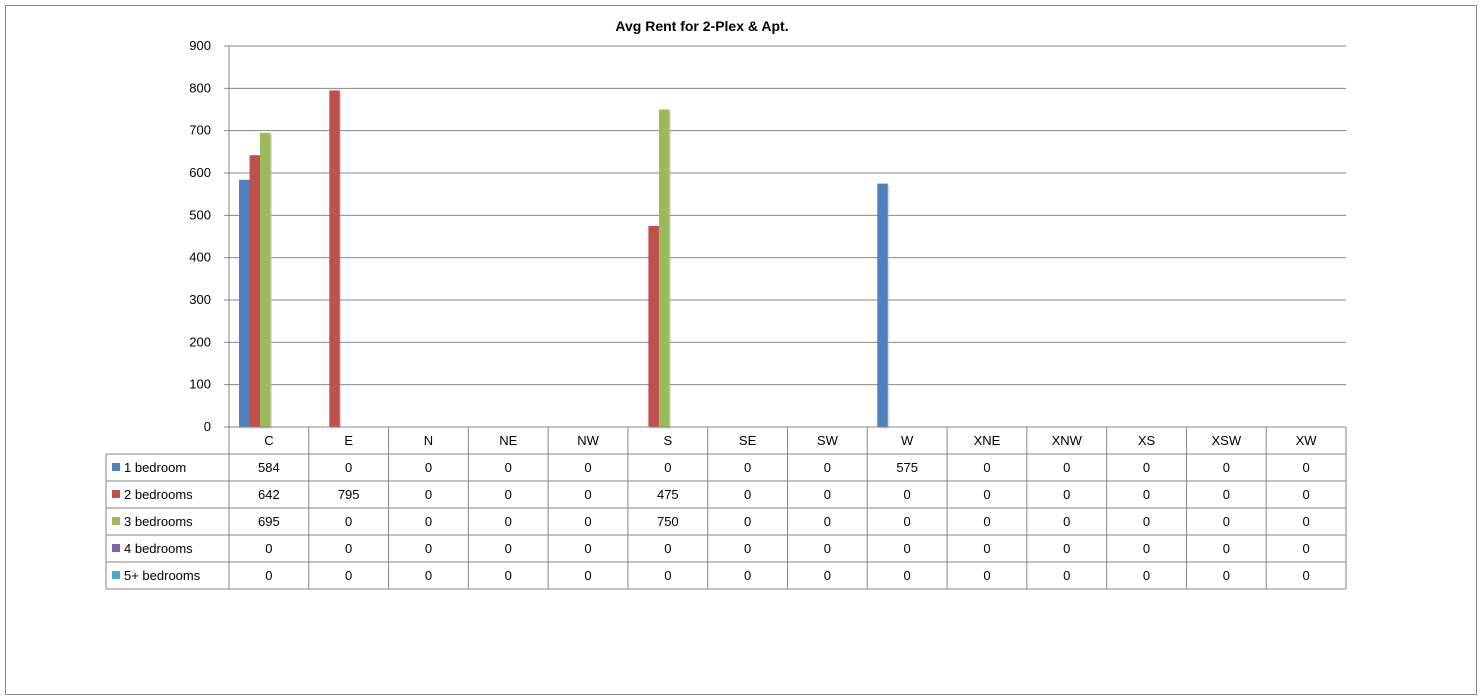 This screenshot has height=700, width=1483. Describe the element at coordinates (828, 440) in the screenshot. I see `category-label: SW` at that location.